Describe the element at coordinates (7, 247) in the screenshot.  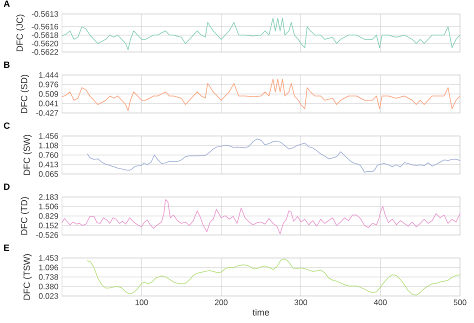
I see `chart-title: E` at that location.